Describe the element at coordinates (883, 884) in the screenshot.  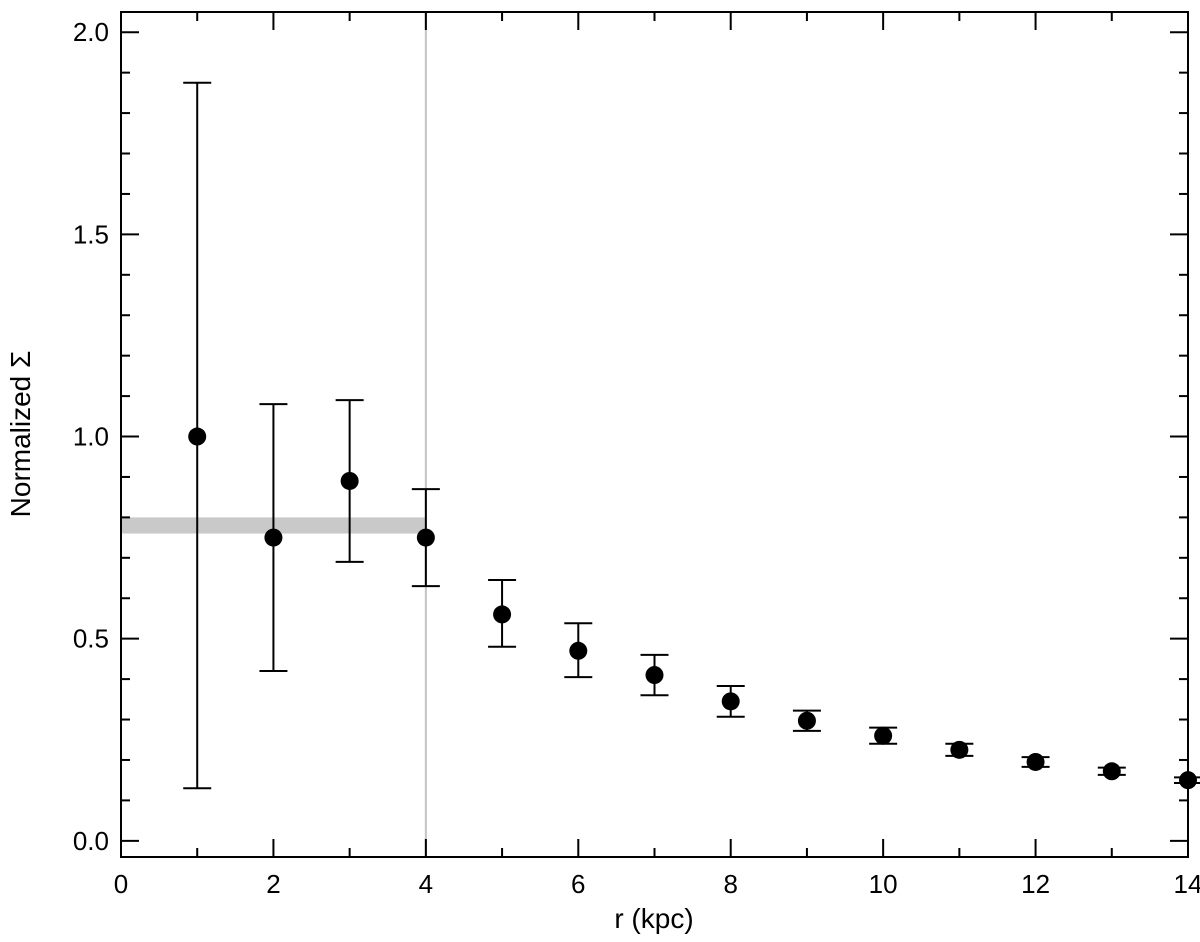
I see `x-tick-label: 10` at that location.